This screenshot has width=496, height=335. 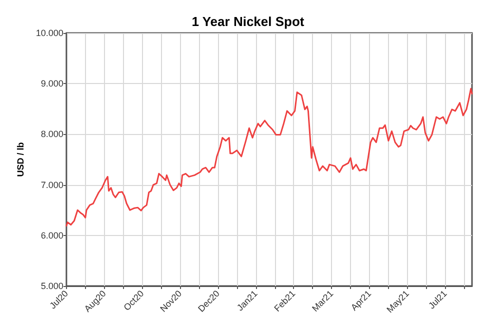 I want to click on y-tick-label: 5.000, so click(x=52, y=286).